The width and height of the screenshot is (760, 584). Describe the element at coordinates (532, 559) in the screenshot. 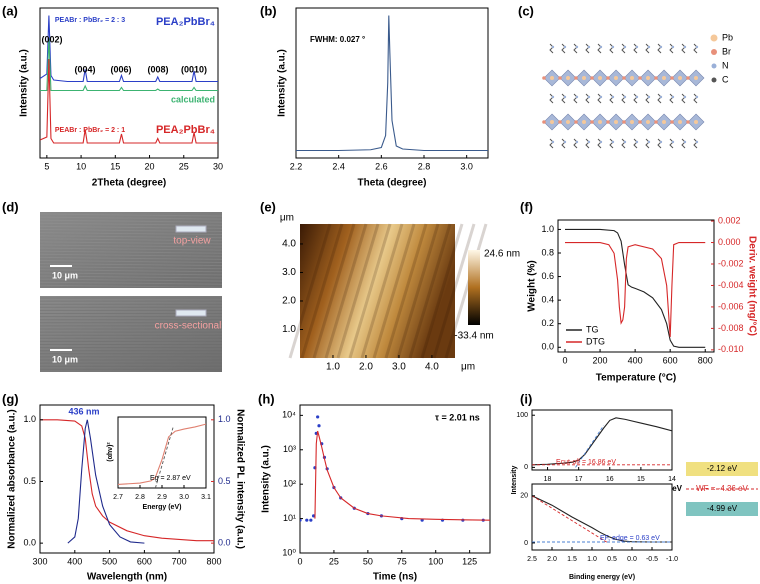

I see `x-tick-label: 2.5` at that location.